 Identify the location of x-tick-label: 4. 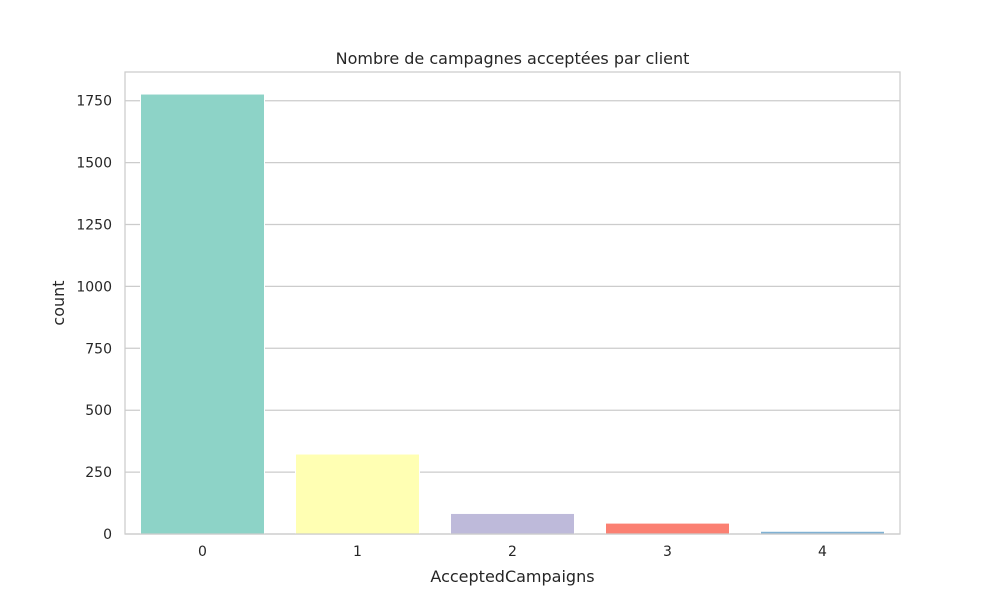
(822, 552).